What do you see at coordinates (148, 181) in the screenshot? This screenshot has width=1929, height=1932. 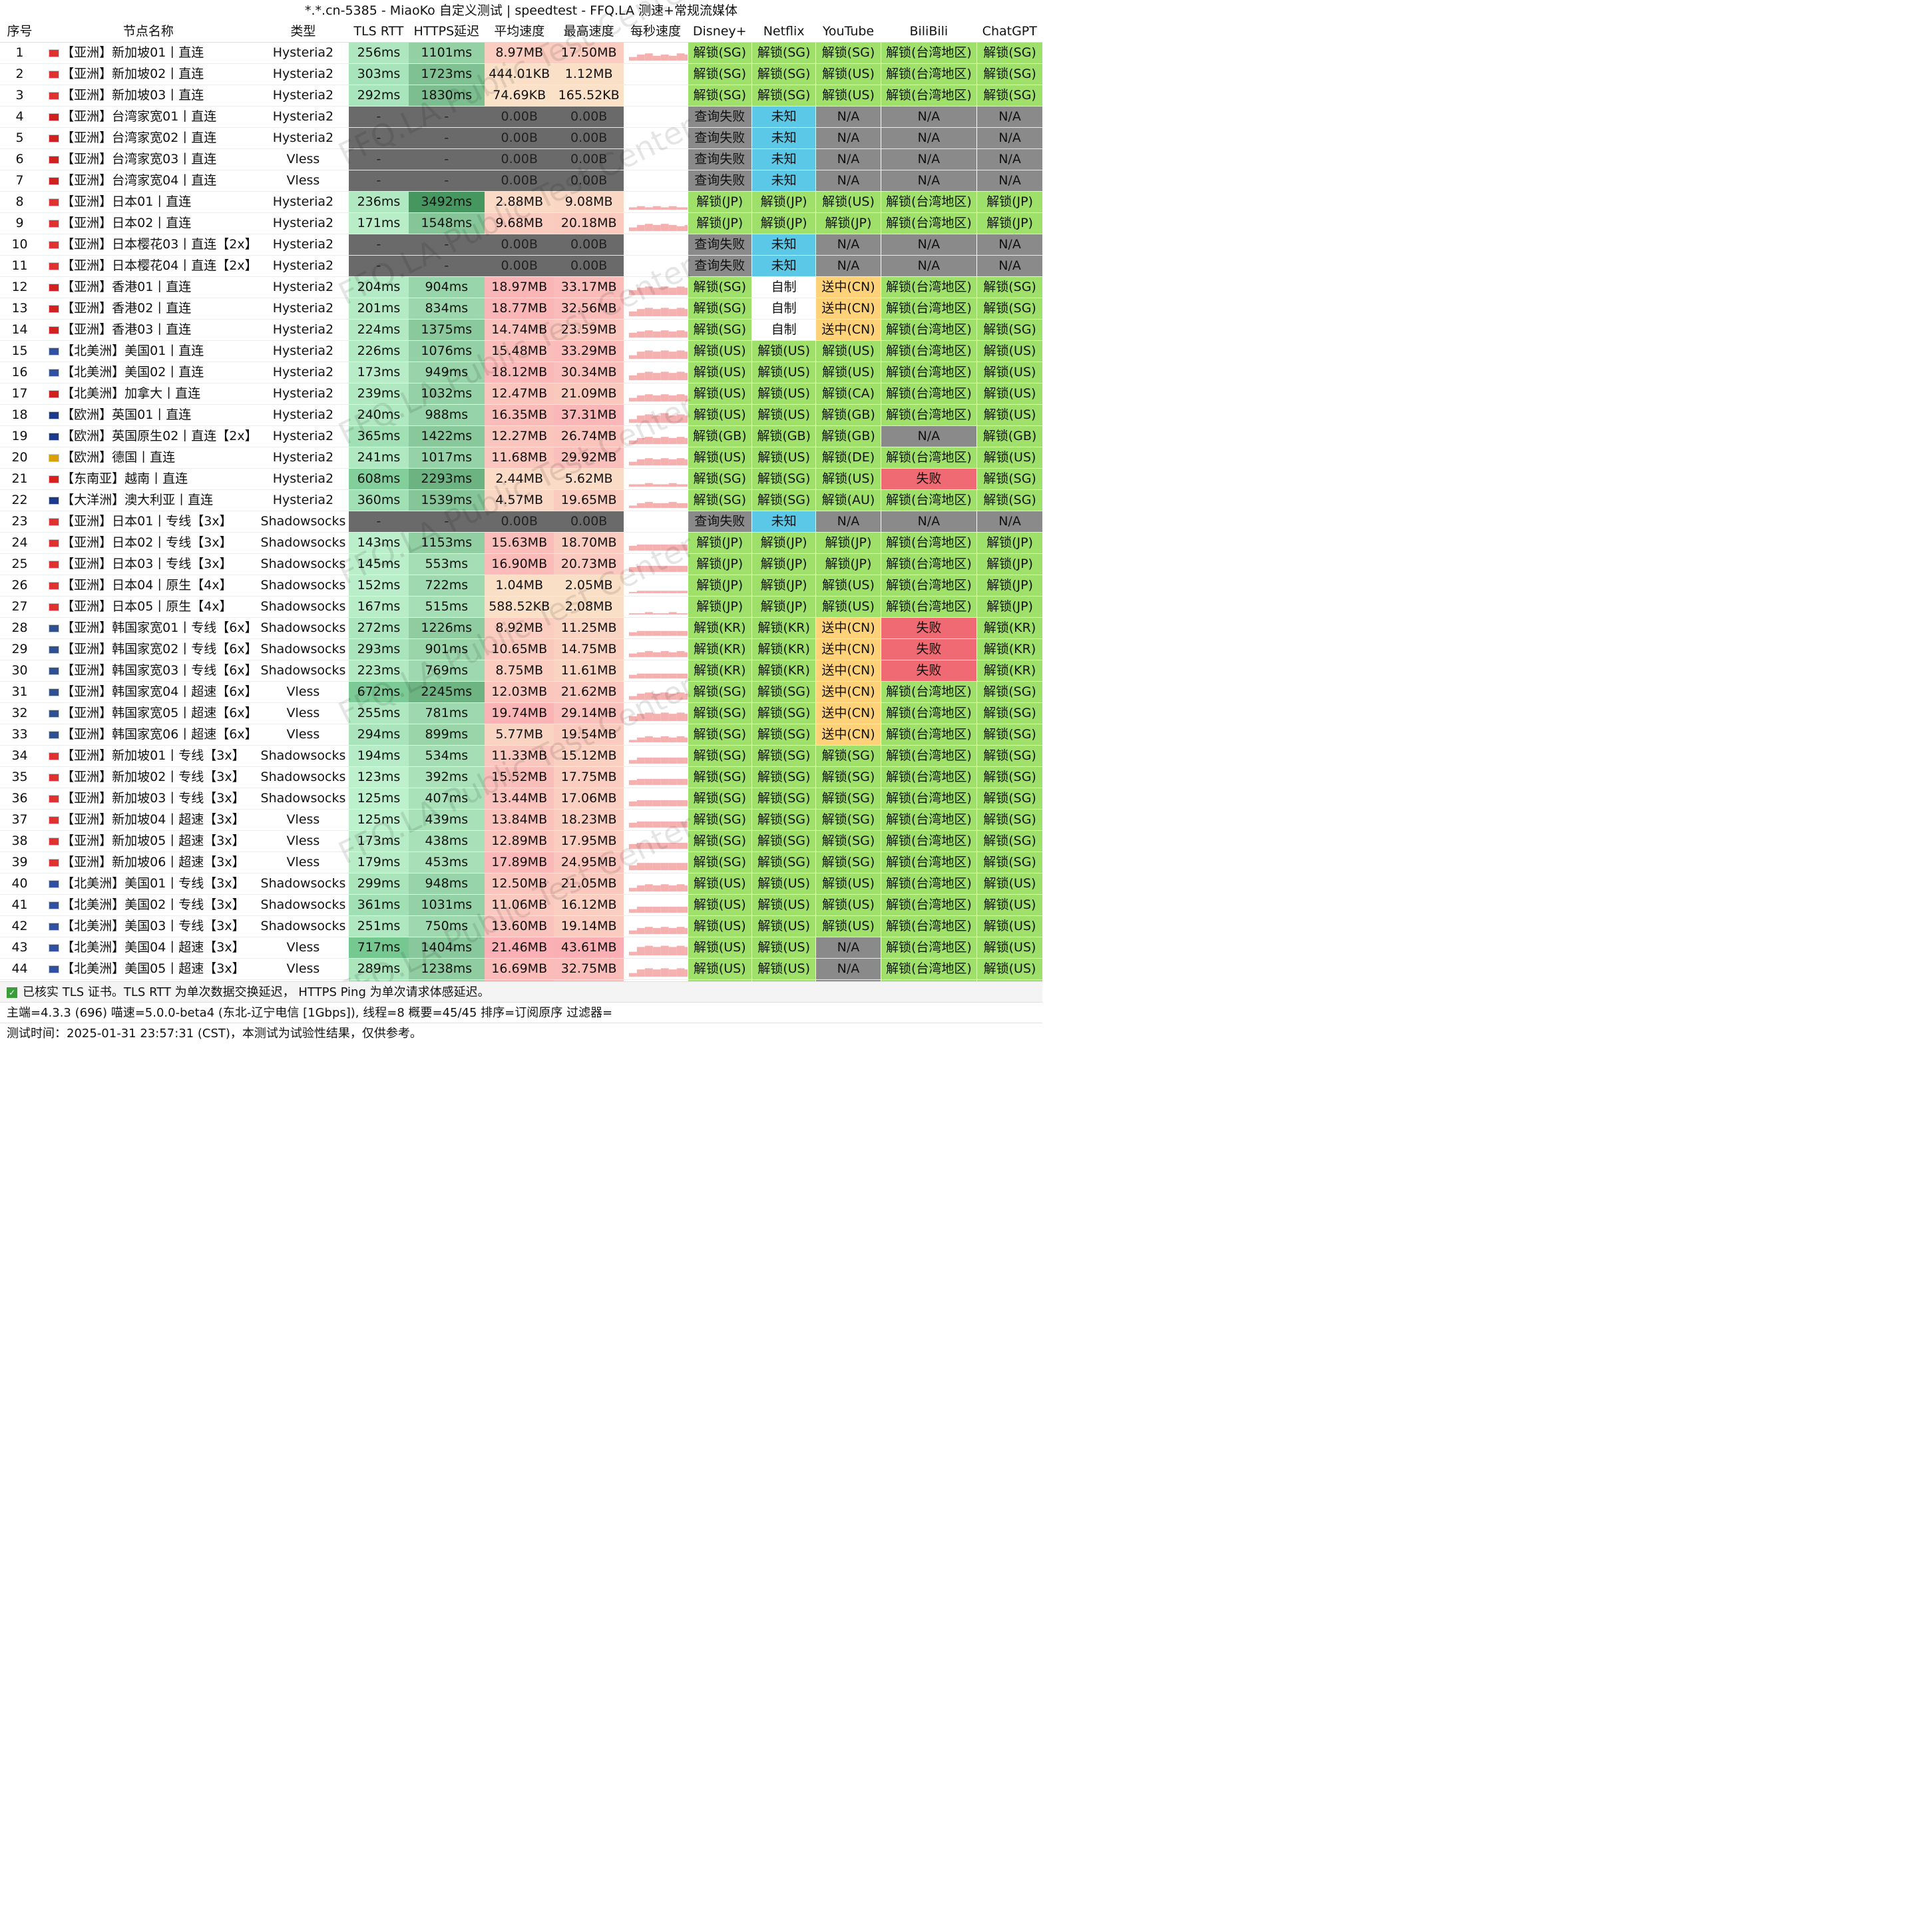 I see `node-name: 【亚洲】台湾家宽04丨直连` at bounding box center [148, 181].